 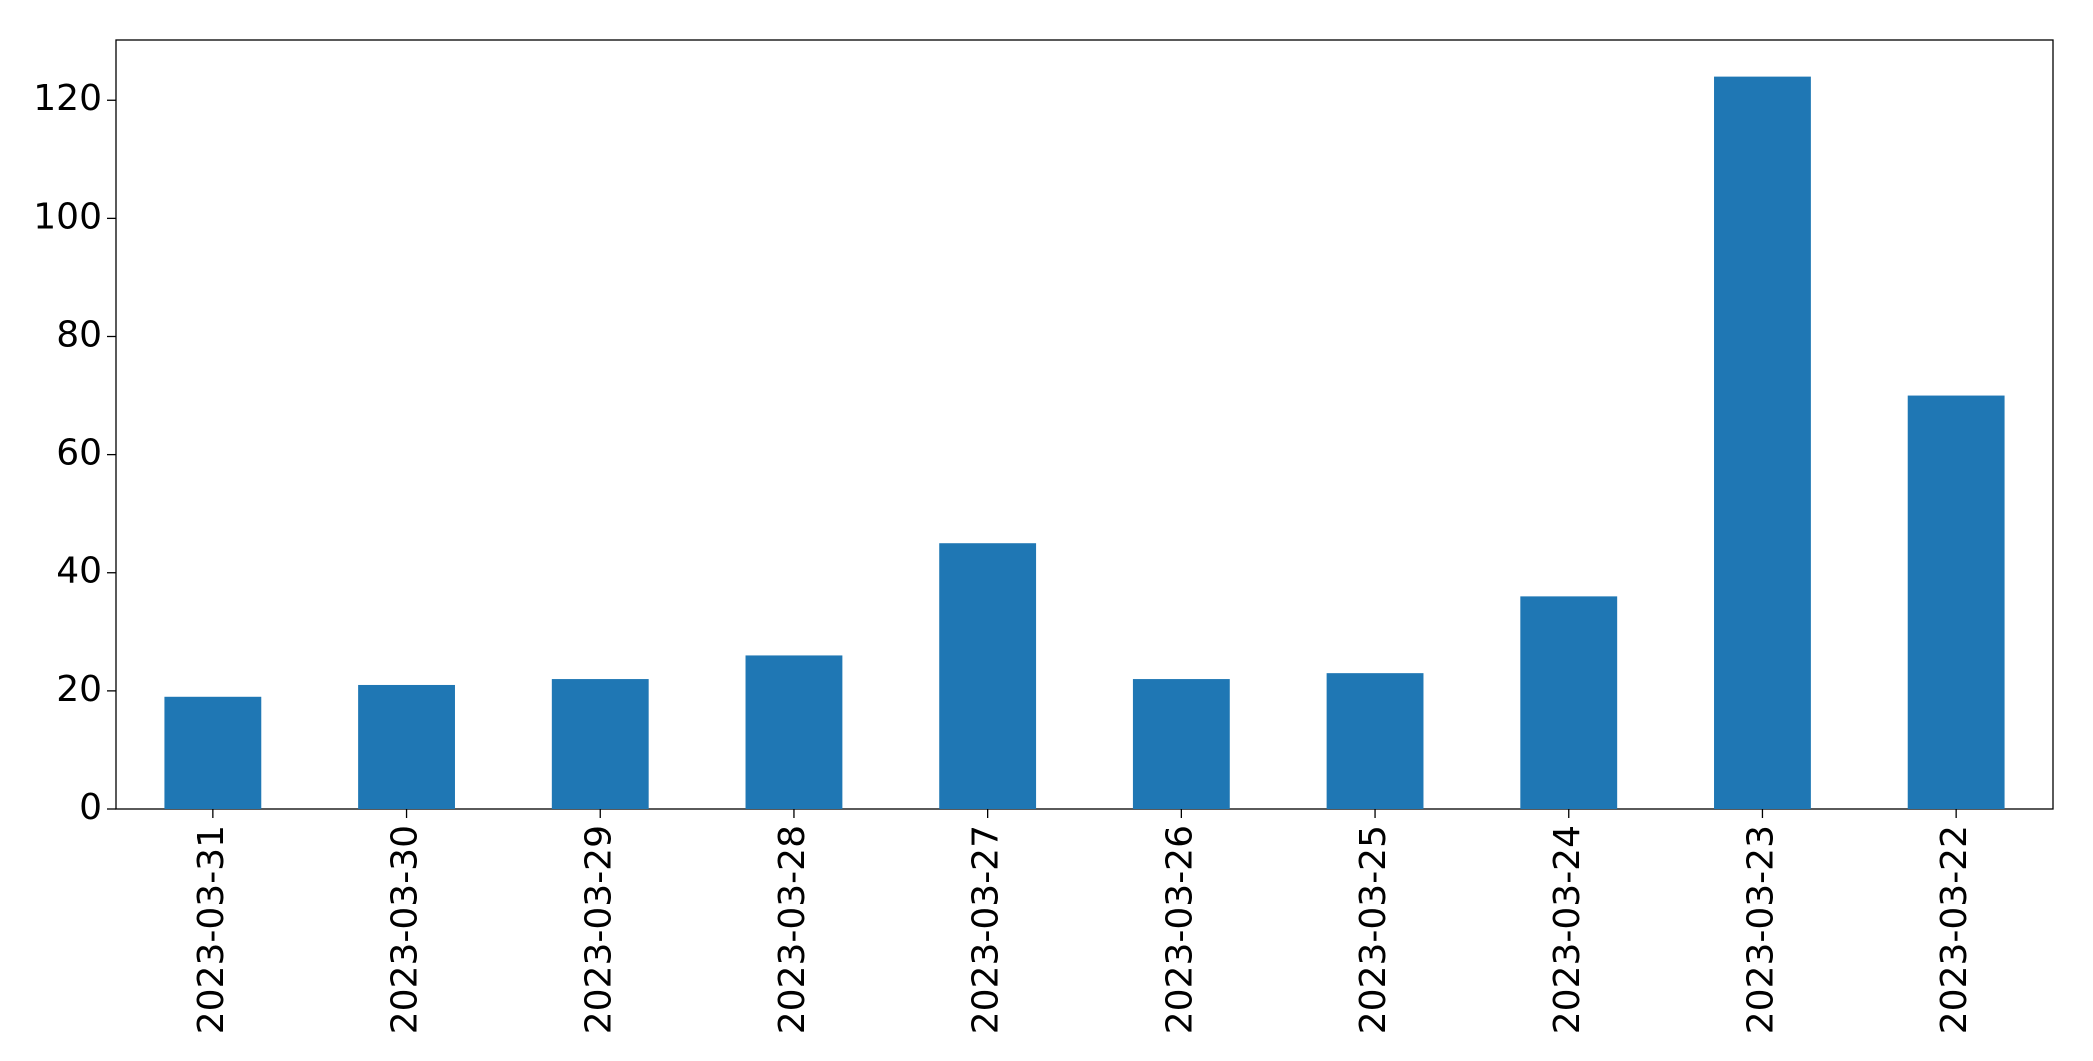 I want to click on y-tick-label: 20, so click(x=79, y=689).